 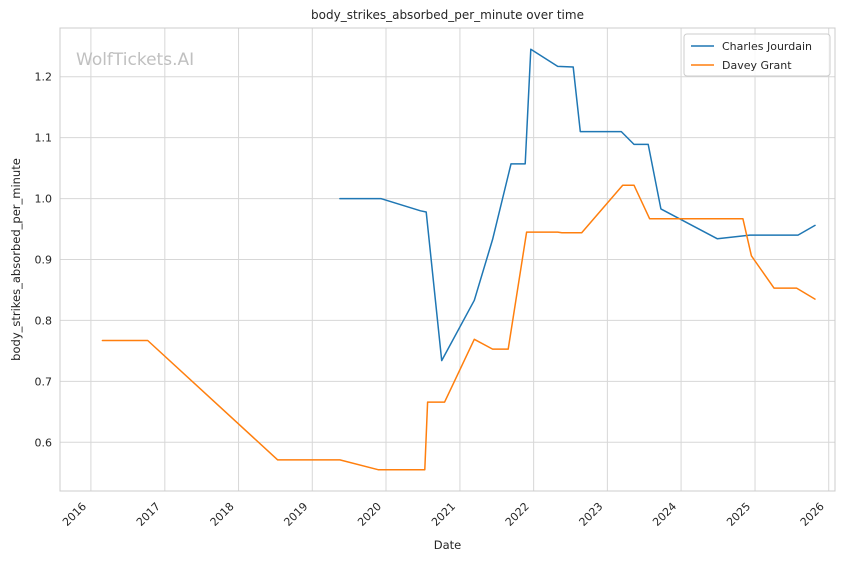 I want to click on y-tick-label: 1.2, so click(x=44, y=77).